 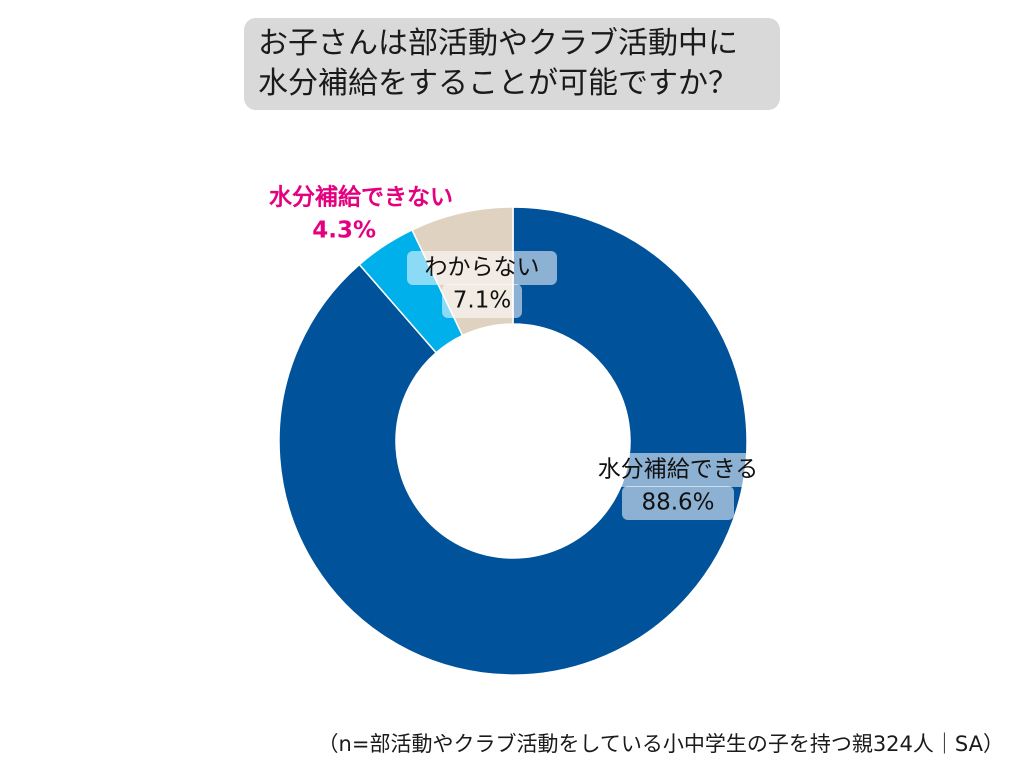 What do you see at coordinates (498, 83) in the screenshot?
I see `chart-title-line-2: 水分補給をすることが可能ですか？` at bounding box center [498, 83].